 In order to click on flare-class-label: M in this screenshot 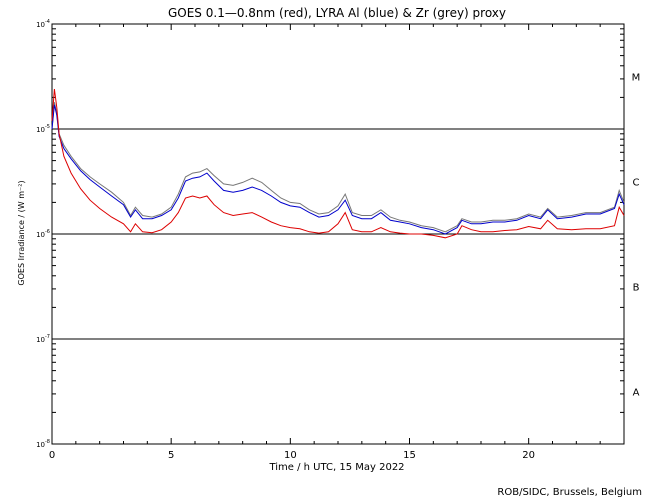, I will do `click(636, 78)`.